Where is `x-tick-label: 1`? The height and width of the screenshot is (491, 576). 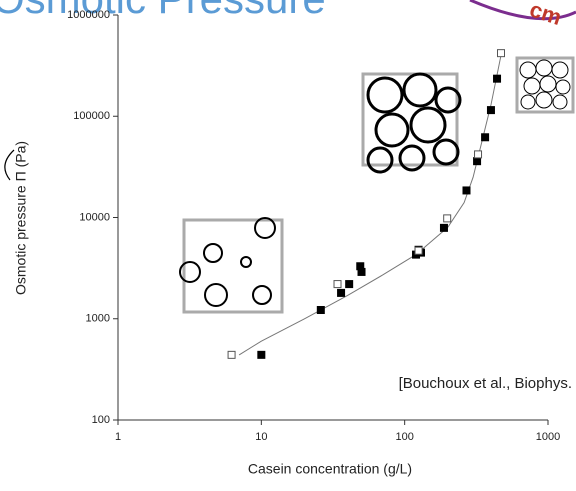
x-tick-label: 1 is located at coordinates (118, 437).